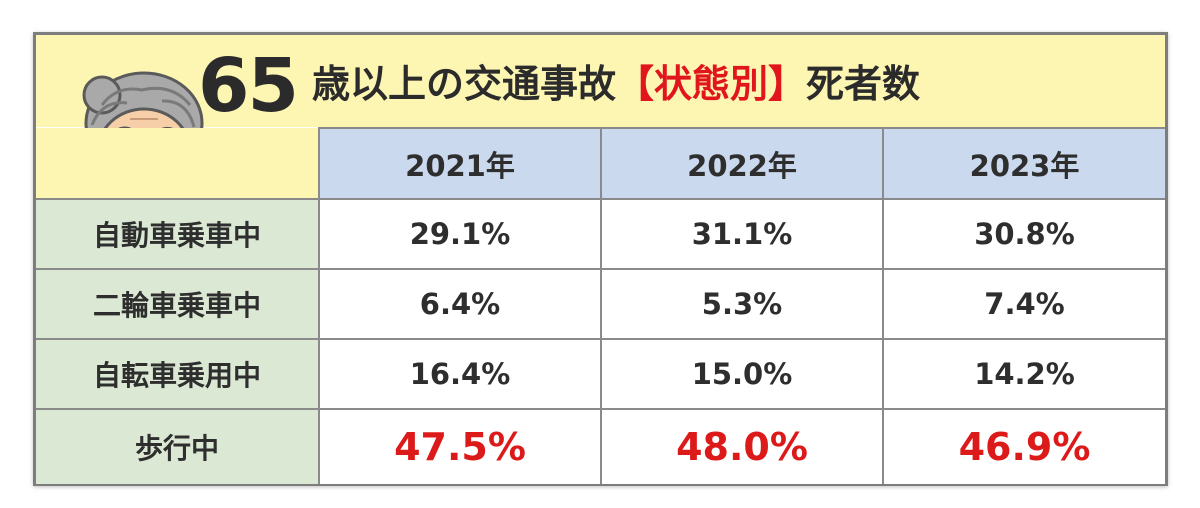  What do you see at coordinates (460, 374) in the screenshot?
I see `table-cell: 16.4%` at bounding box center [460, 374].